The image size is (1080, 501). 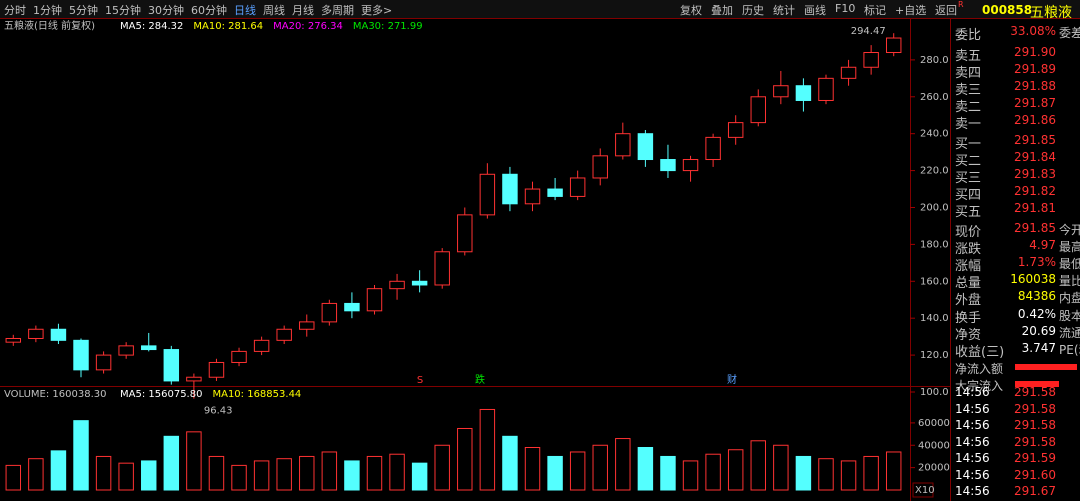 I want to click on period-tab: 月线, so click(x=303, y=10).